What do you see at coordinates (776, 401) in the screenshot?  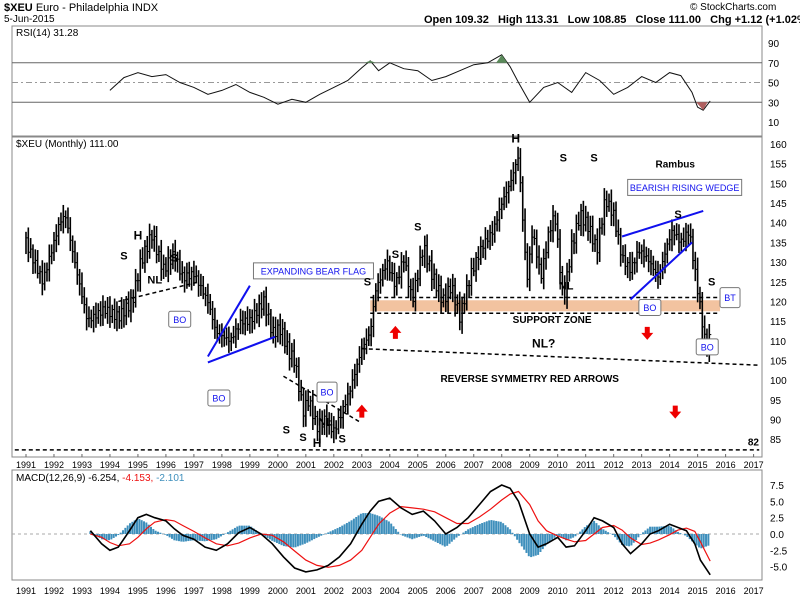 I see `price-tick-label: 95` at bounding box center [776, 401].